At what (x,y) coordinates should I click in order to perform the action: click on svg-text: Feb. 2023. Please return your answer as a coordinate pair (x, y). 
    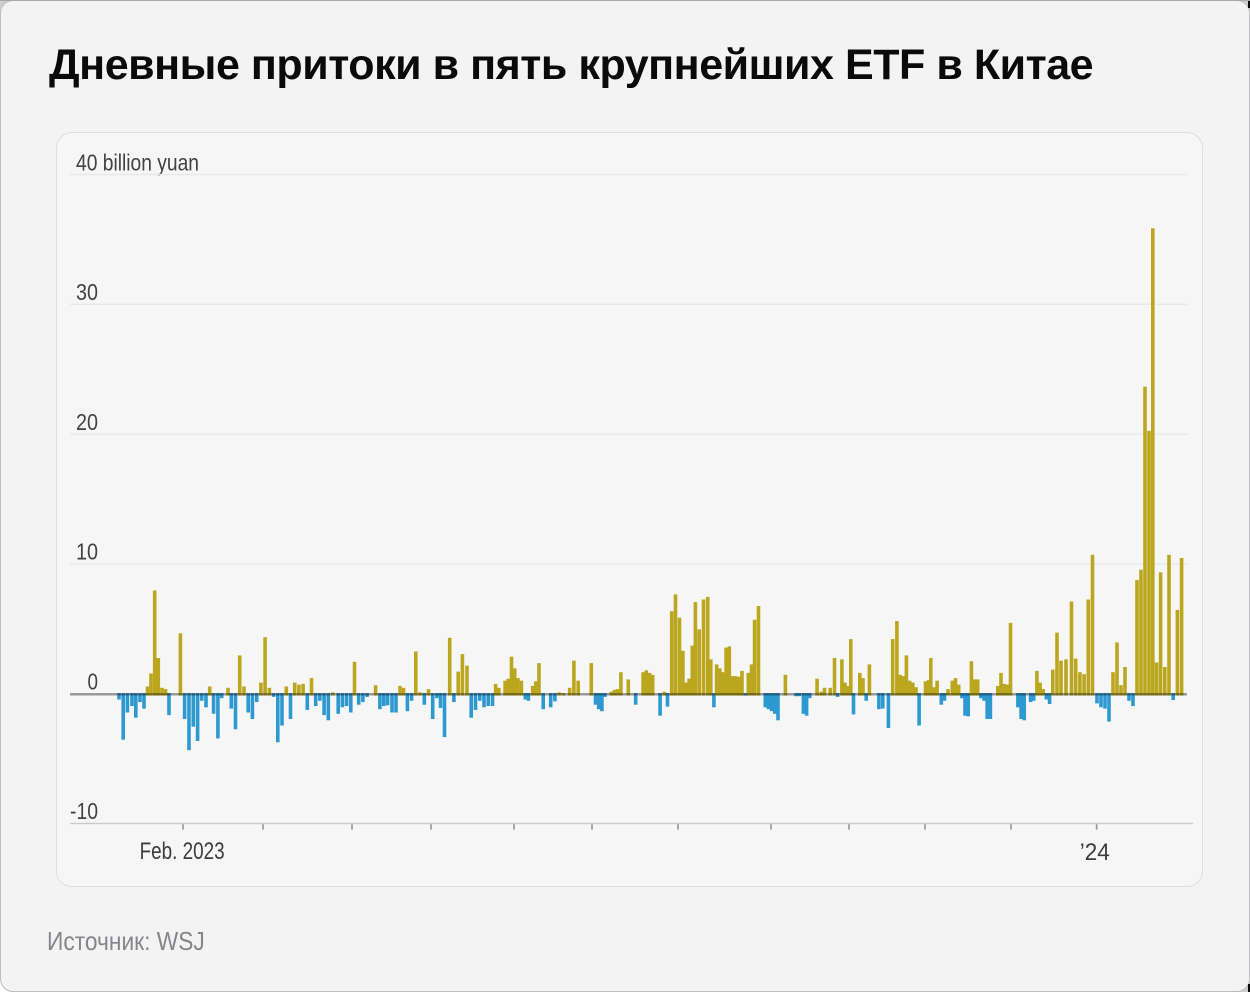
    Looking at the image, I should click on (182, 851).